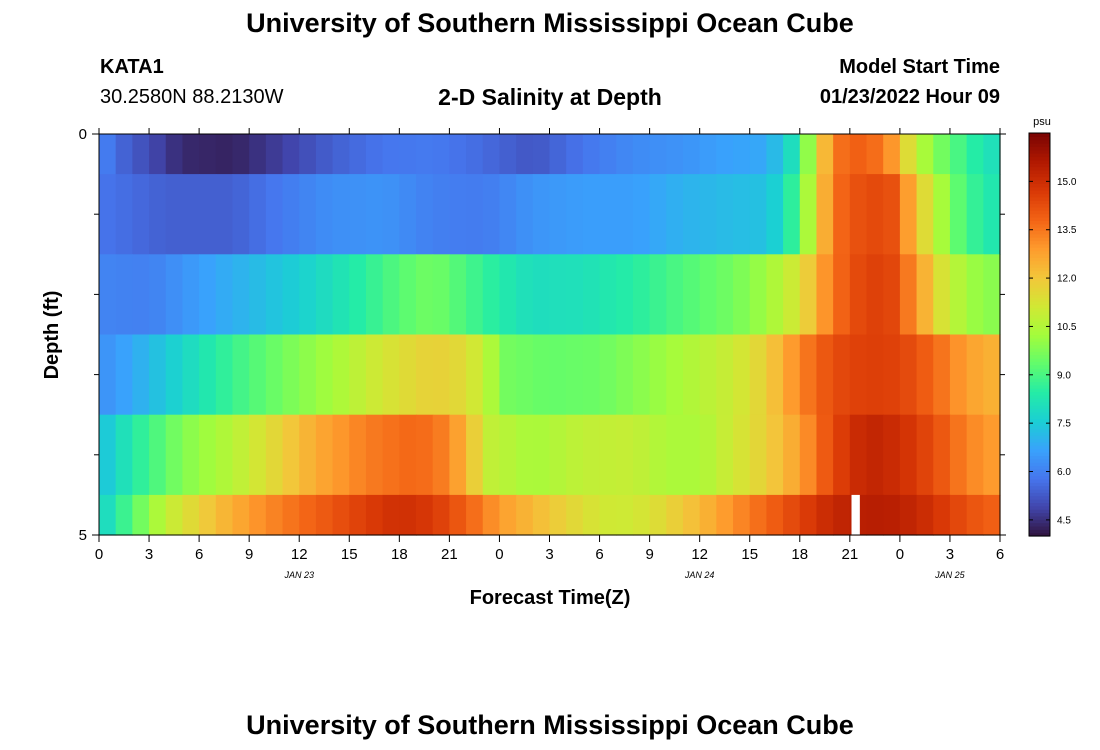  What do you see at coordinates (950, 575) in the screenshot?
I see `date-label: JAN 25` at bounding box center [950, 575].